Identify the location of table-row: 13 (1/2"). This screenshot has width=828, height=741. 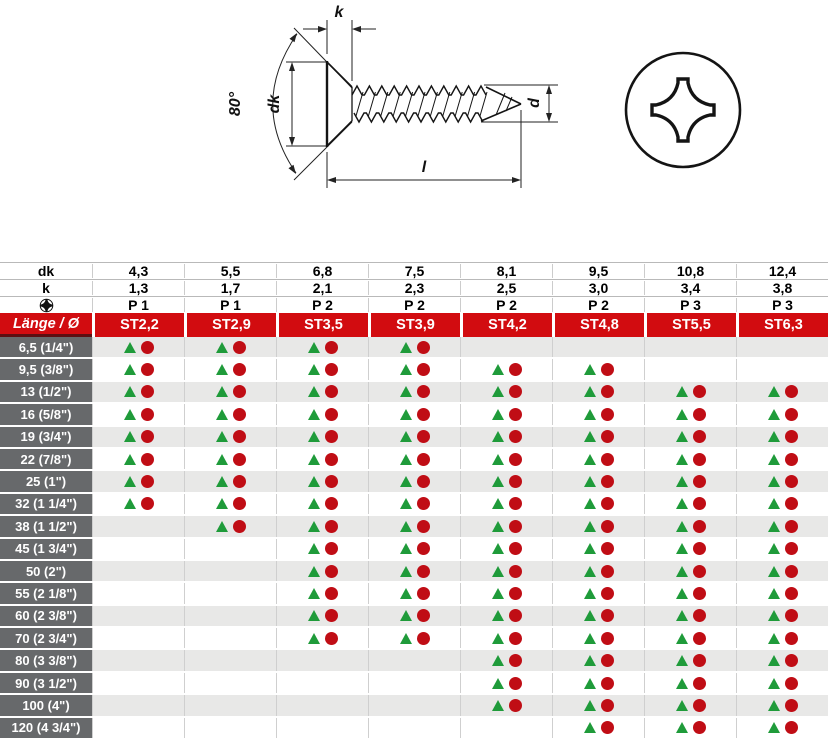
(414, 393).